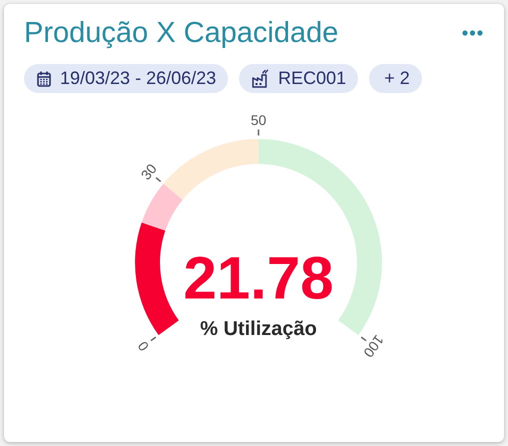 Image resolution: width=508 pixels, height=446 pixels. Describe the element at coordinates (181, 33) in the screenshot. I see `chart-title: Produção X Capacidade` at that location.